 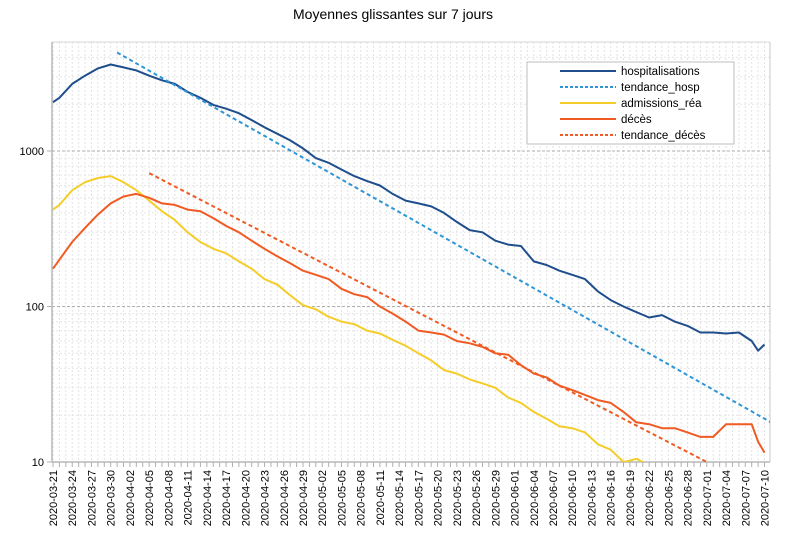 I want to click on x-tick-label: 2020-06-16, so click(x=612, y=498).